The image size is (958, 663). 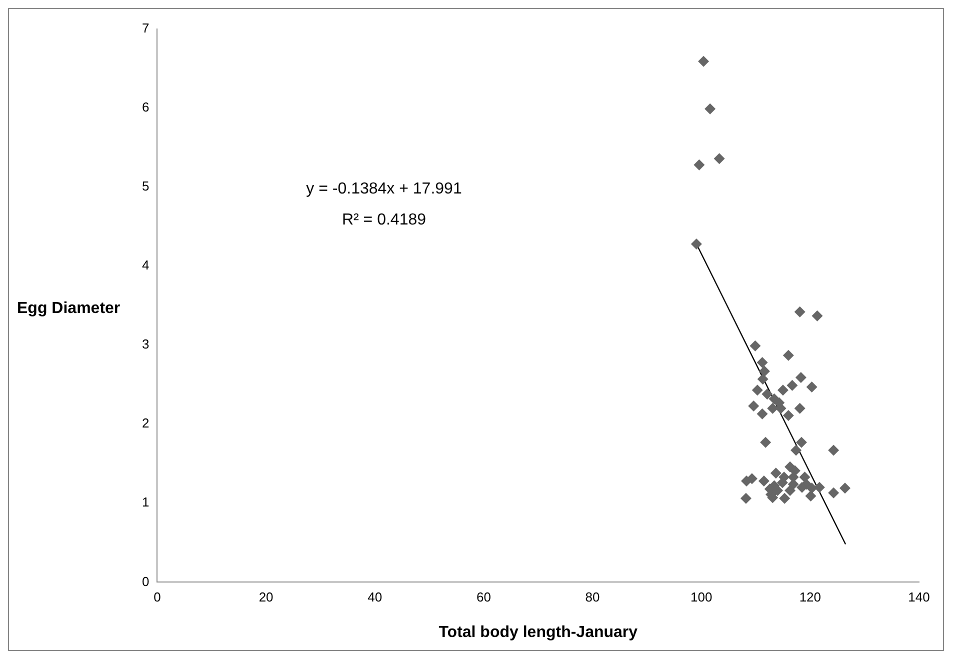 What do you see at coordinates (266, 597) in the screenshot?
I see `x-tick-label: 20` at bounding box center [266, 597].